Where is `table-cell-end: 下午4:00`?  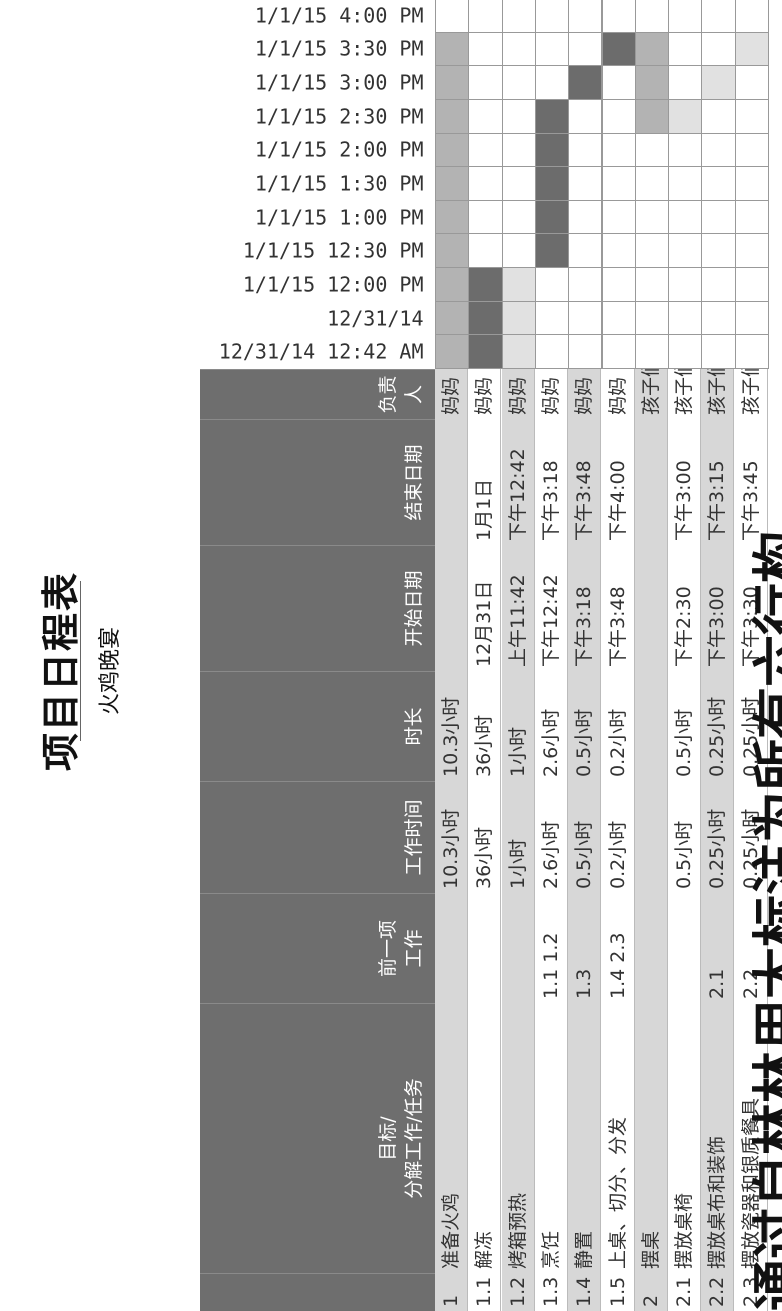 table-cell-end: 下午4:00 is located at coordinates (617, 500).